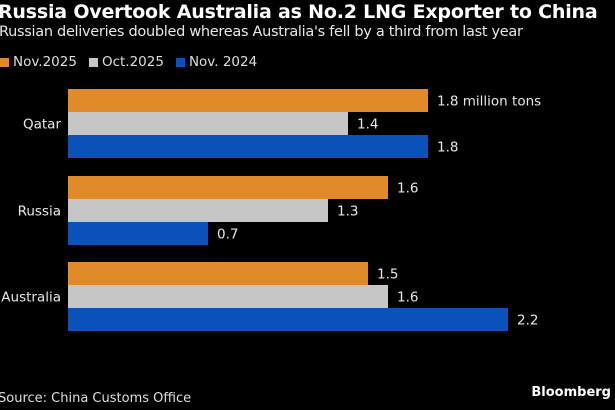  I want to click on category-label: Australia, so click(31, 298).